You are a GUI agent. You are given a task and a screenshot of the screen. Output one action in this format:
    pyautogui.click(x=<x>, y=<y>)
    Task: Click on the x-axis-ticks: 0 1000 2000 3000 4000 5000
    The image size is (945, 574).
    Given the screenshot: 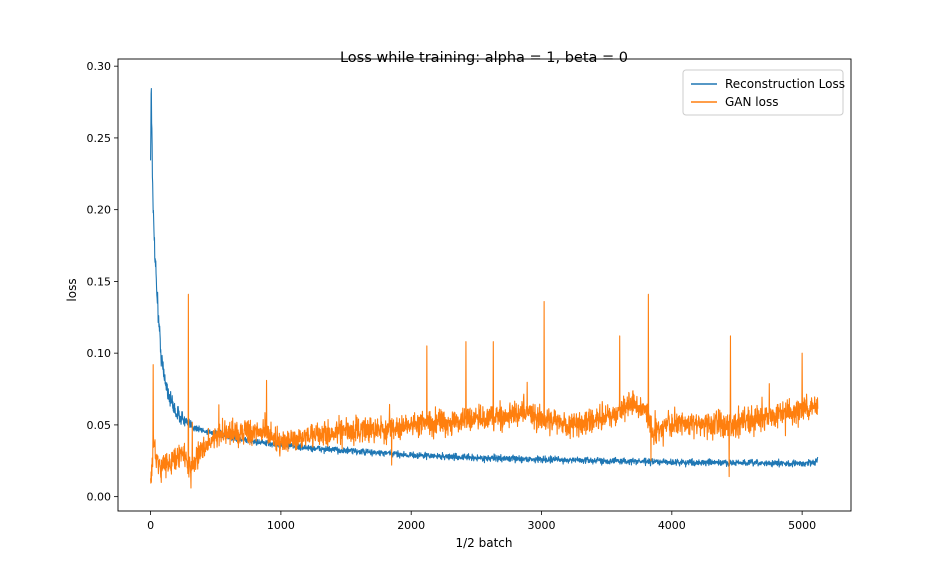 What is the action you would take?
    pyautogui.click(x=481, y=521)
    